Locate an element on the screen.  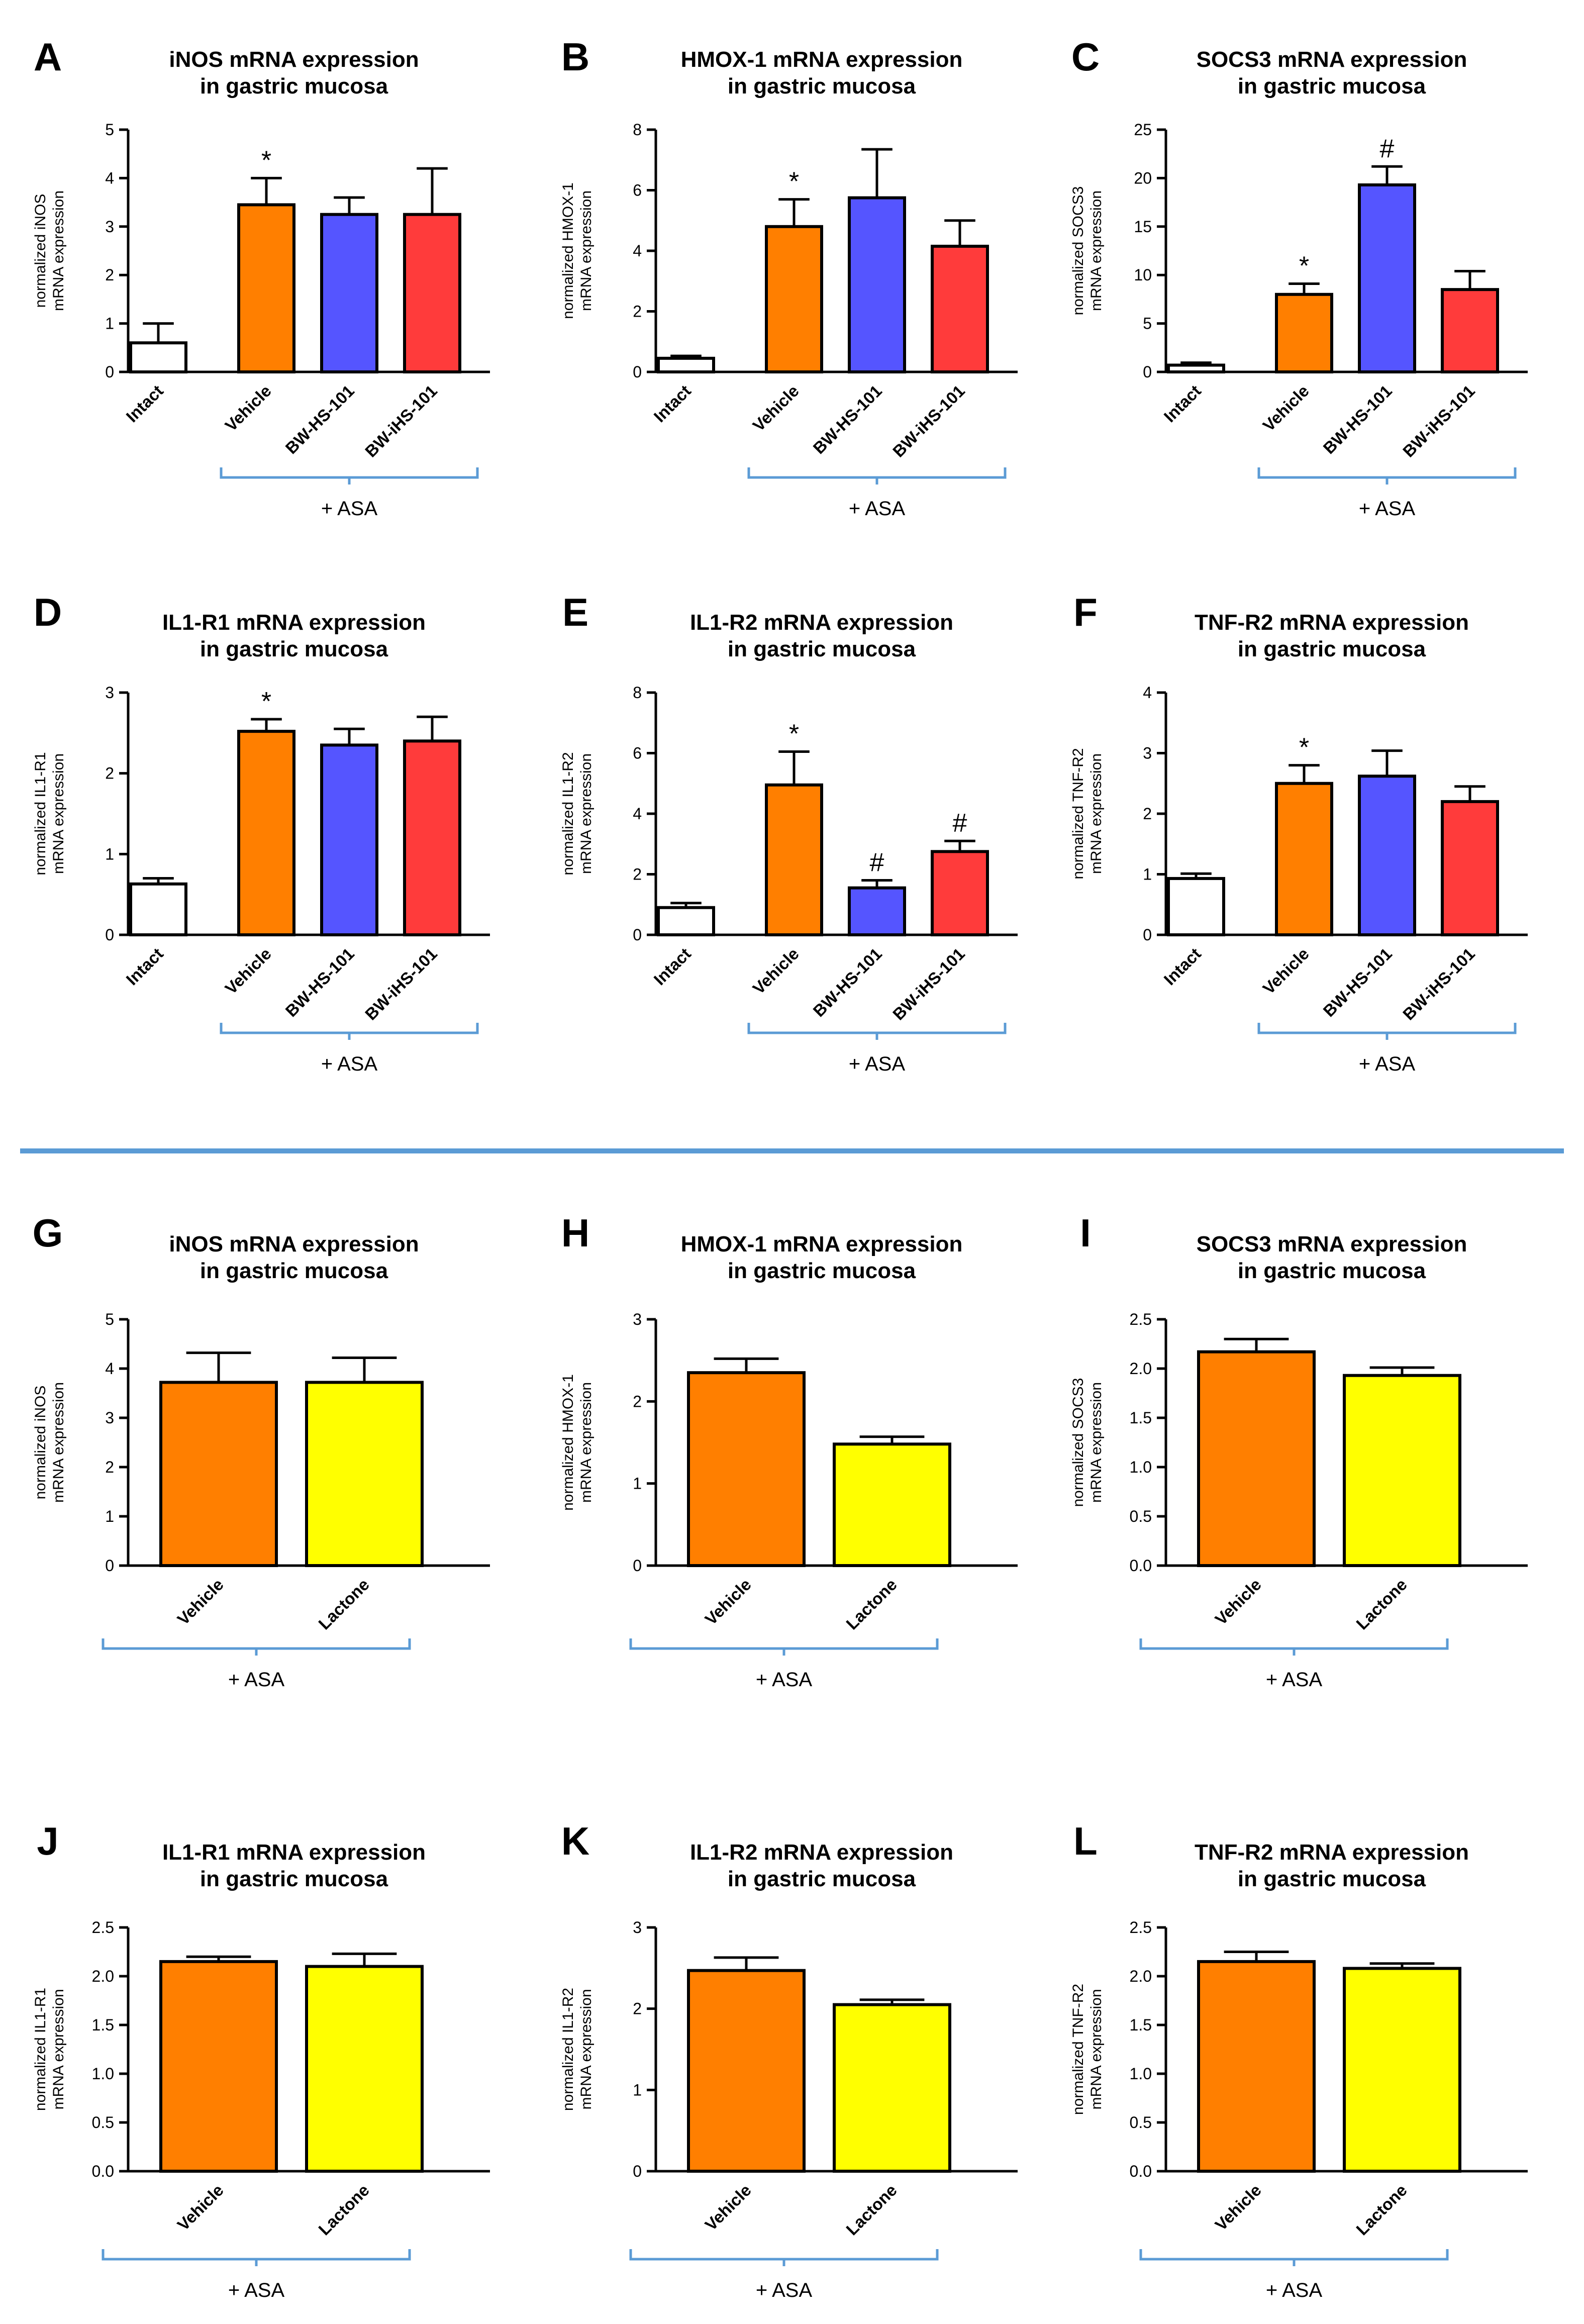
panel-letter: E is located at coordinates (575, 612).